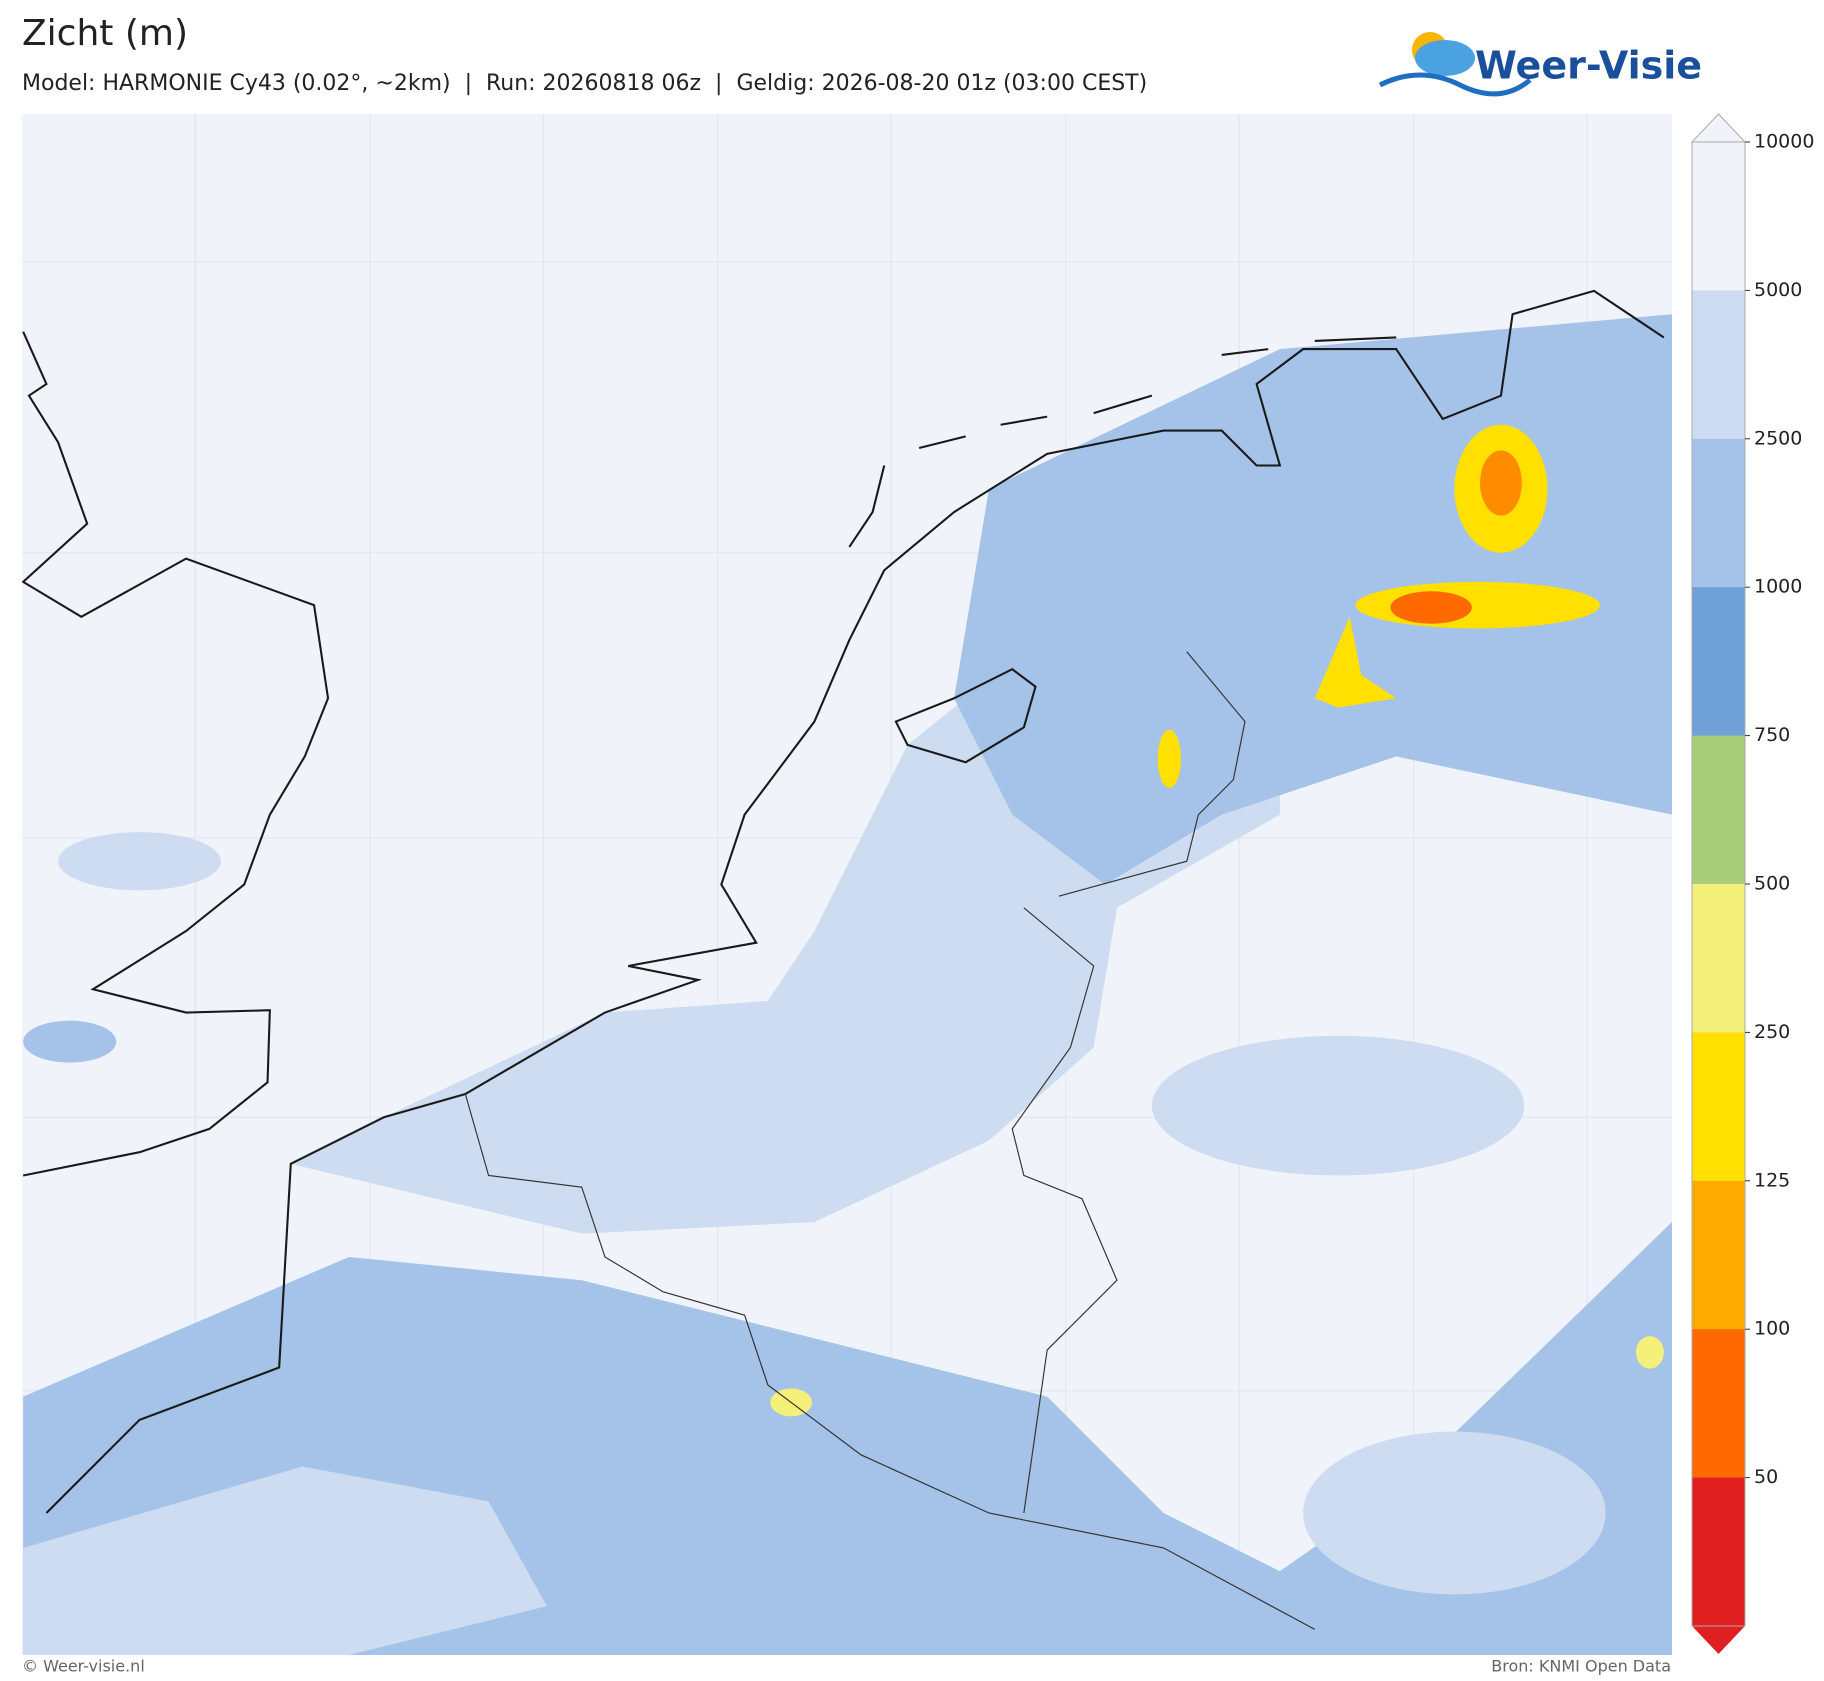  Describe the element at coordinates (83, 1666) in the screenshot. I see `footer-left: © Weer-visie.nl` at that location.